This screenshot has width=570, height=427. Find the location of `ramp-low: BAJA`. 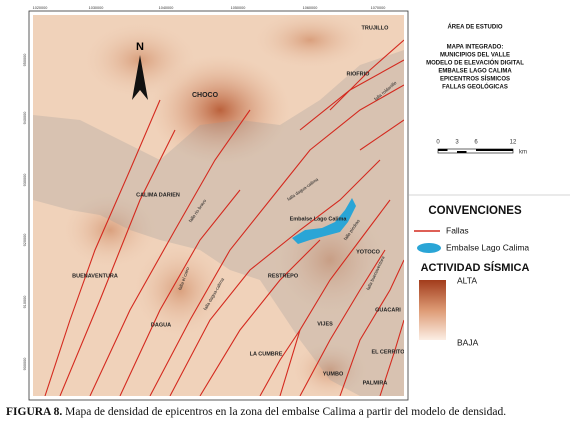

ramp-low: BAJA is located at coordinates (468, 342).